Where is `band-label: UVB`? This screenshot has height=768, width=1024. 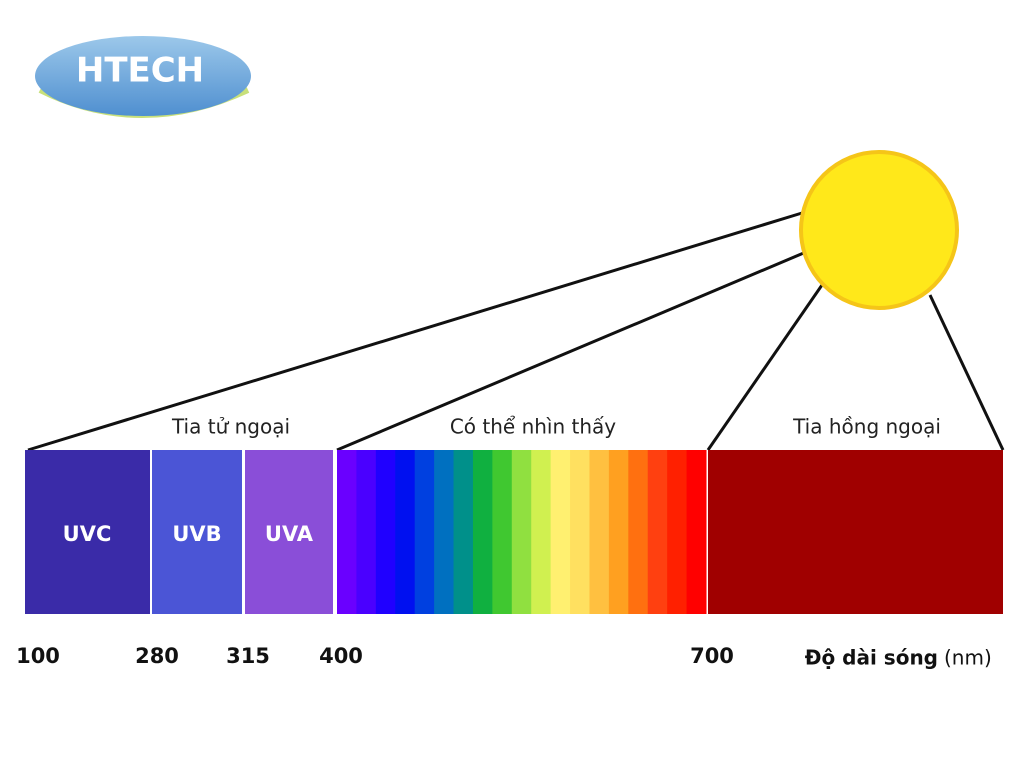 band-label: UVB is located at coordinates (196, 534).